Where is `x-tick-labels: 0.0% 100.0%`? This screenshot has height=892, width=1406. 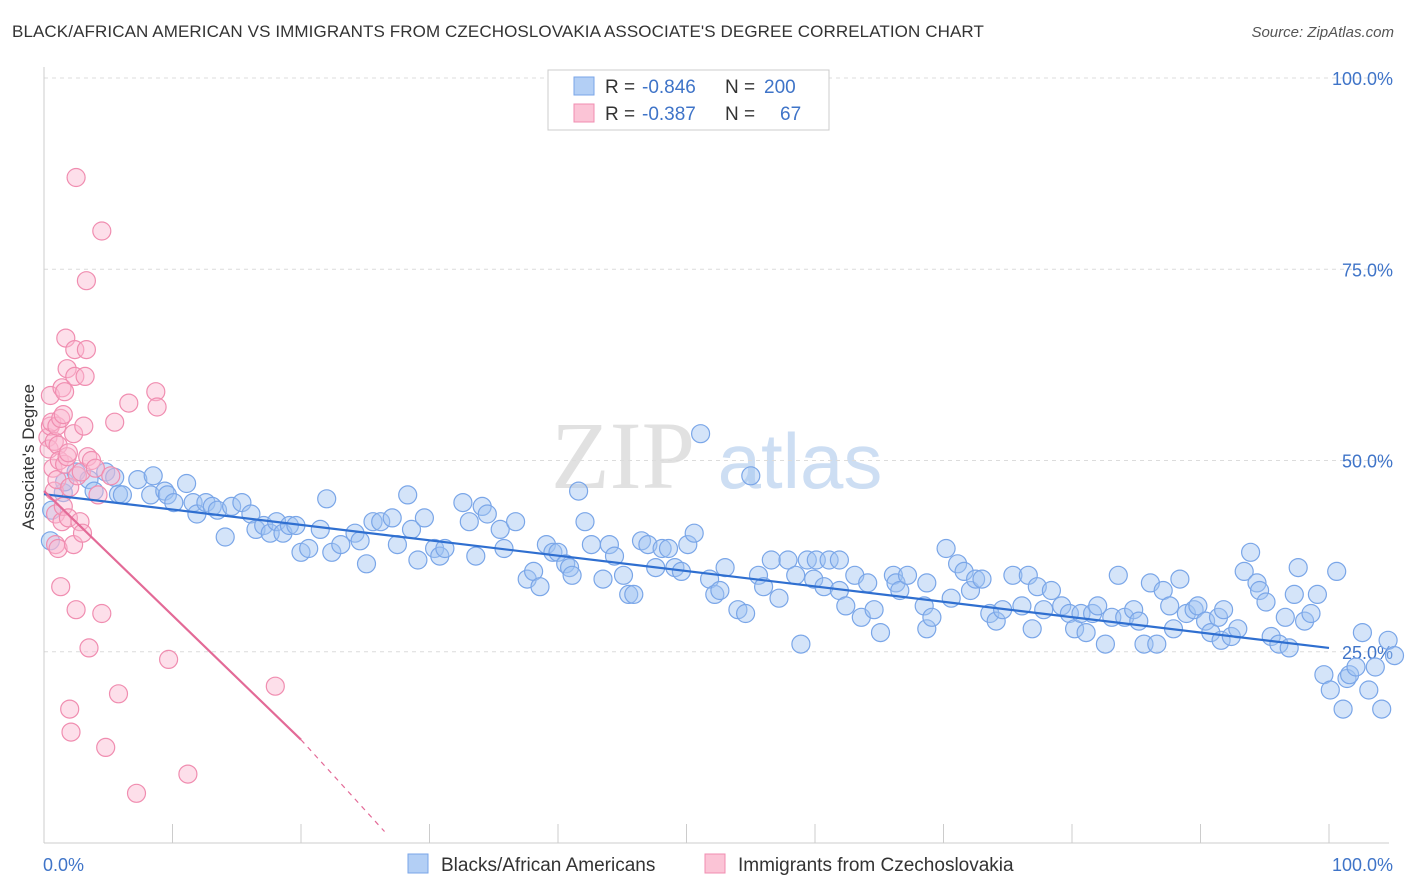
x-tick-labels: 0.0% 100.0% is located at coordinates (718, 865).